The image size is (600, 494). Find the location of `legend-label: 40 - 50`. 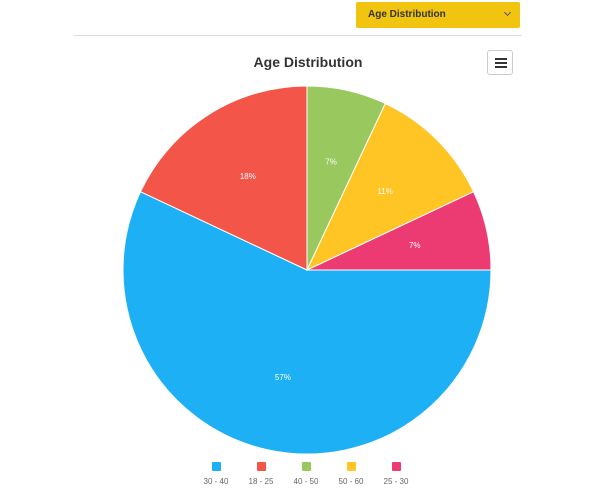

legend-label: 40 - 50 is located at coordinates (306, 481).